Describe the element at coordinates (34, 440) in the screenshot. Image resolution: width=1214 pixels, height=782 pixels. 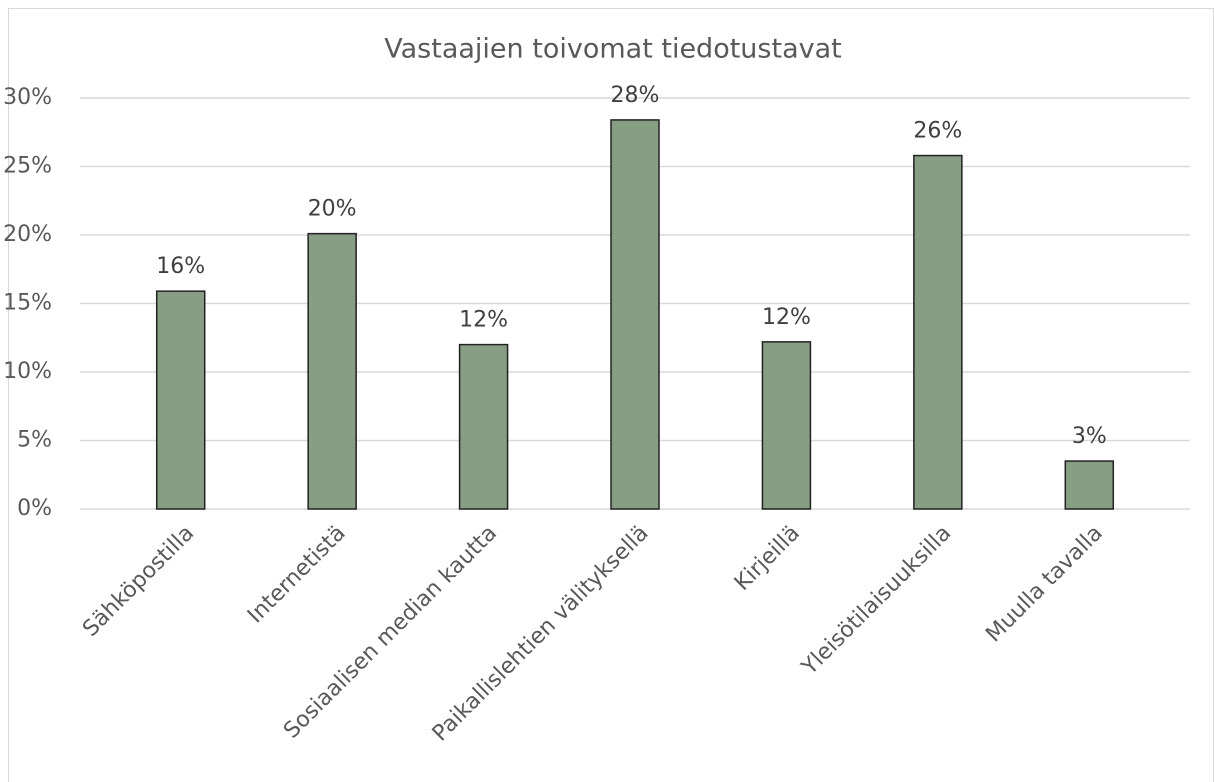
I see `y-tick-label: 5%` at that location.